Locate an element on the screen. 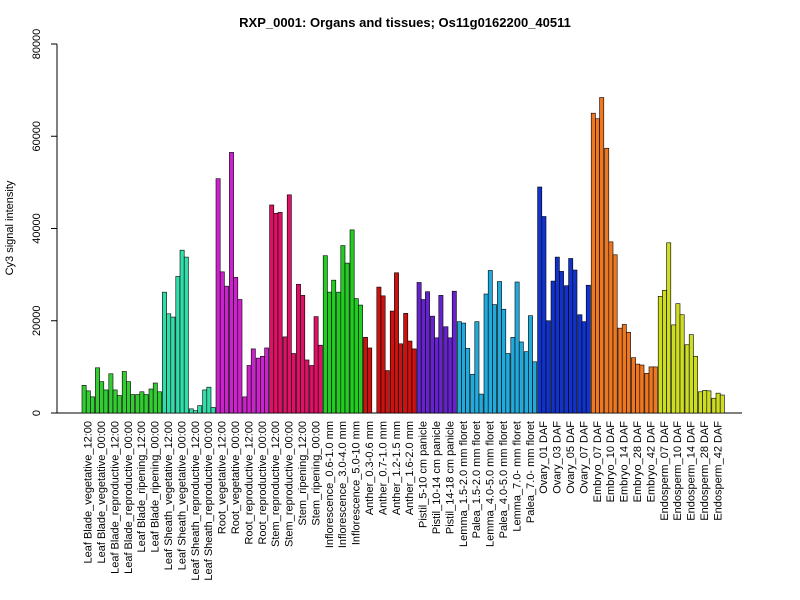  category-label: Endosperm_42 DAF is located at coordinates (718, 471).